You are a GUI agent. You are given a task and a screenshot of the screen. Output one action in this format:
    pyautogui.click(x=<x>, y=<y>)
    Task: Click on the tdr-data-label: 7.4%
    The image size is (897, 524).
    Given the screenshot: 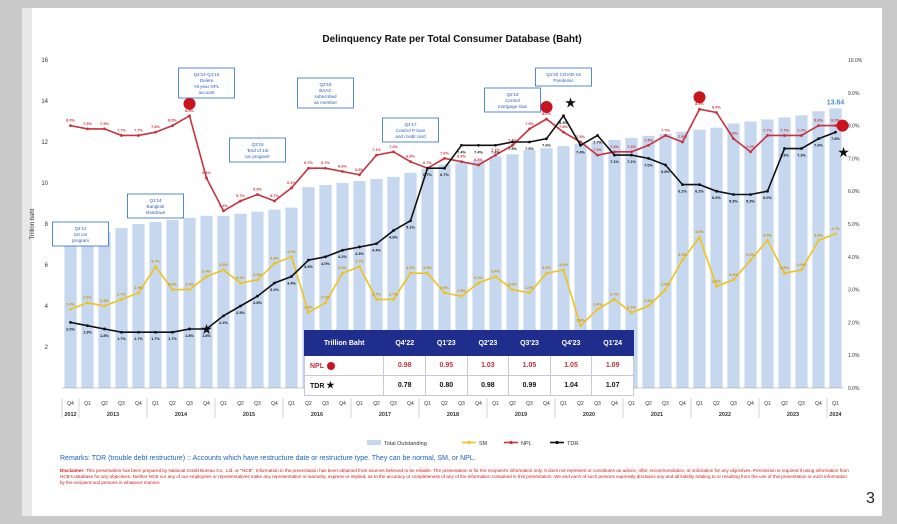 What is the action you would take?
    pyautogui.click(x=478, y=152)
    